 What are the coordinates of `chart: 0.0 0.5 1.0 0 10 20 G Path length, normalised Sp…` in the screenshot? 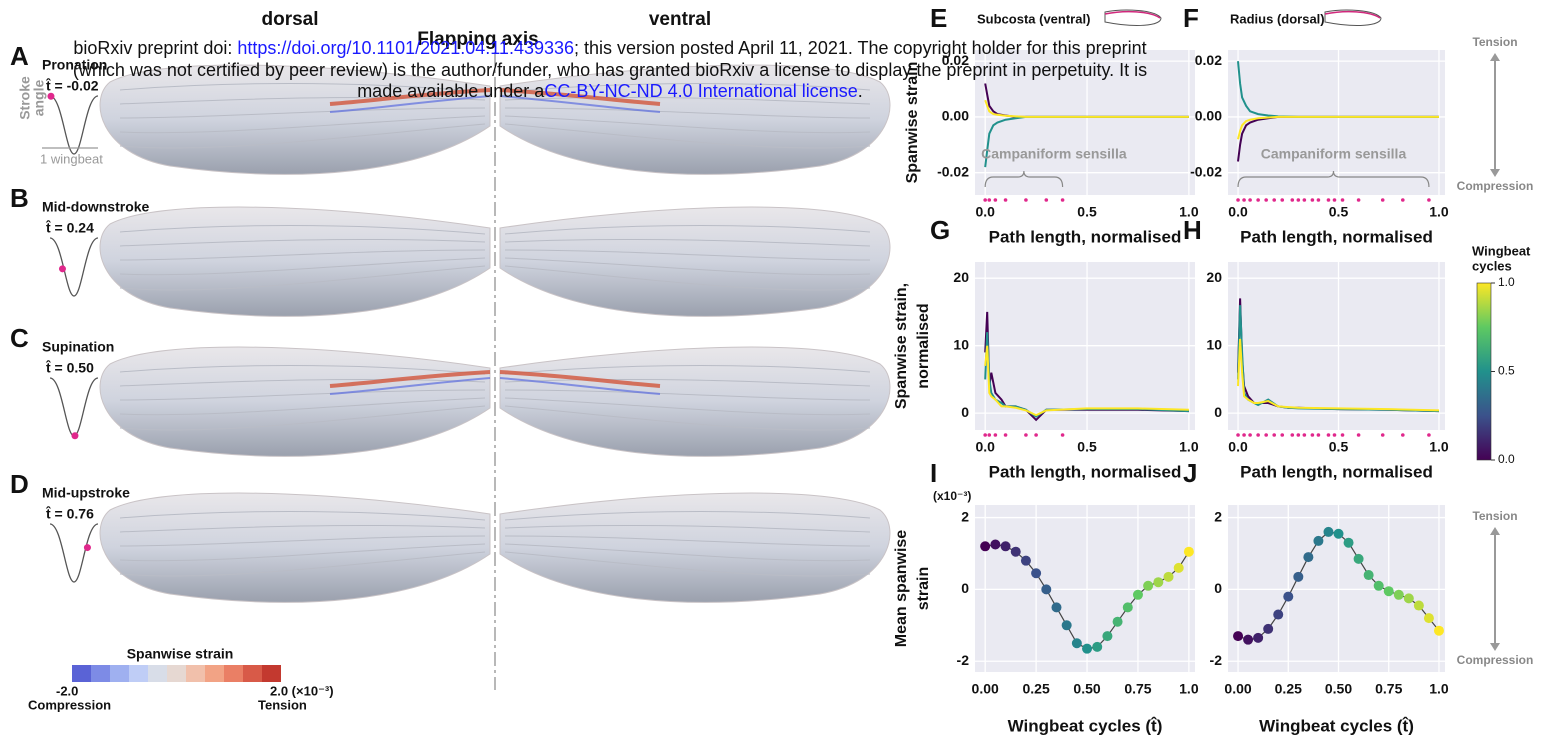 It's located at (1046, 348).